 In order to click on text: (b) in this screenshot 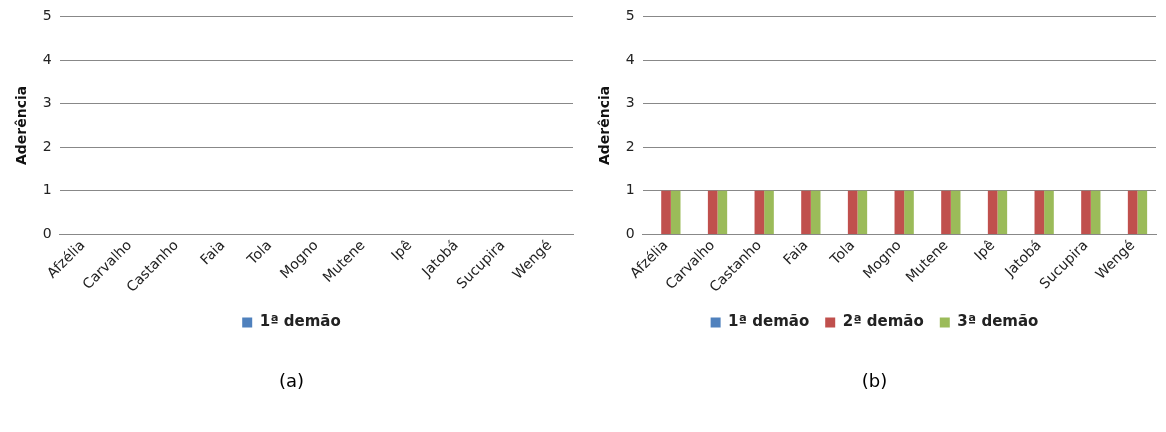, I will do `click(874, 380)`.